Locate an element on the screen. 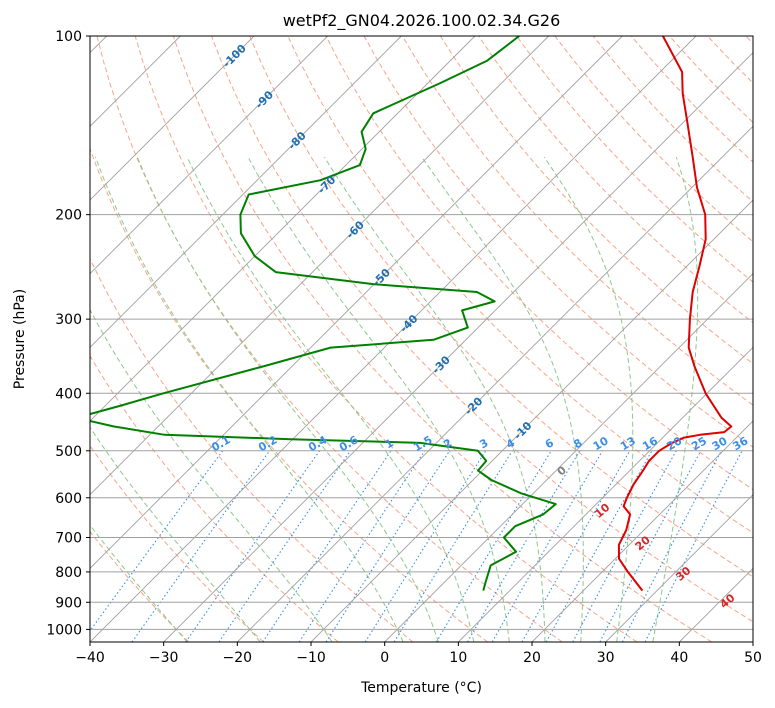 The image size is (775, 708). x-tick-label: 10 is located at coordinates (458, 658).